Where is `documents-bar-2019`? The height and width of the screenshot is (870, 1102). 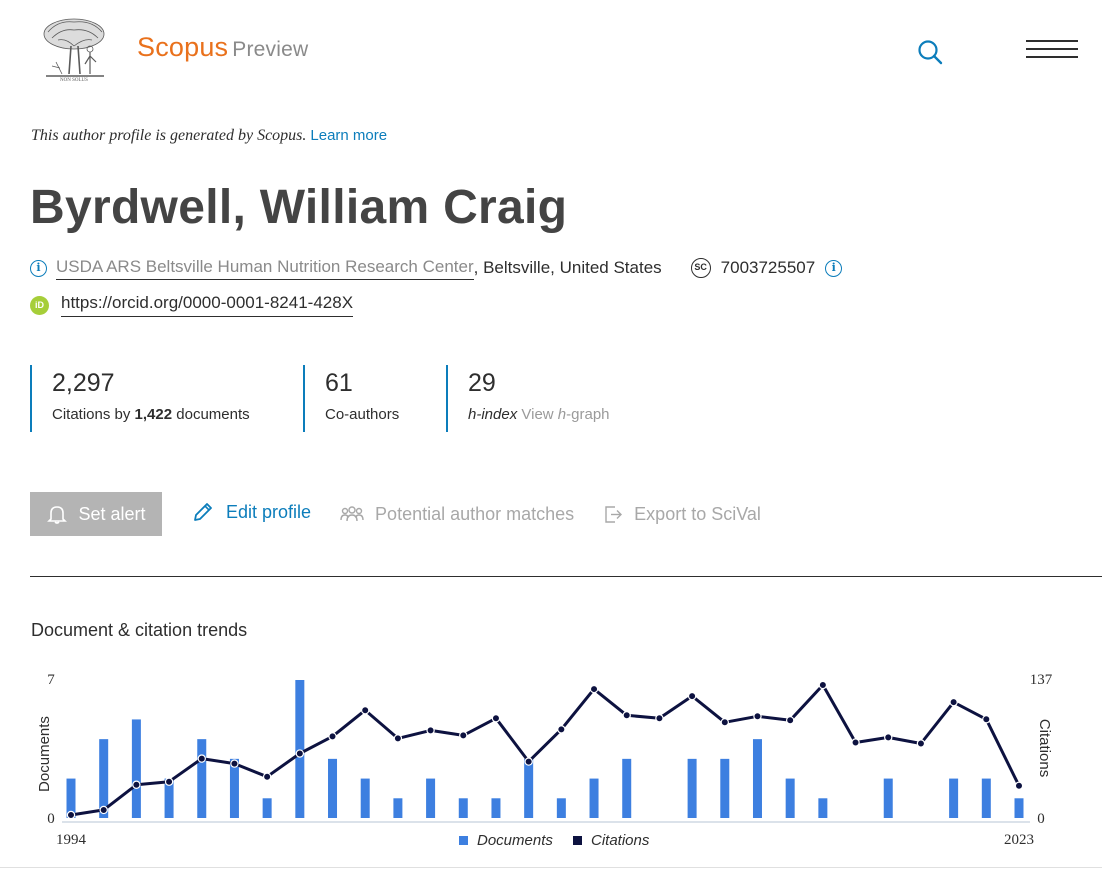 documents-bar-2019 is located at coordinates (888, 798).